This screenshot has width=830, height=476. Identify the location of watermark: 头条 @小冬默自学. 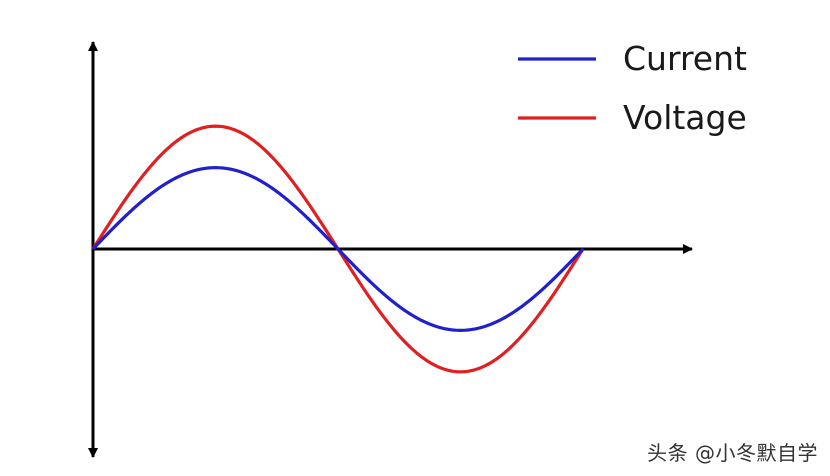
(732, 453).